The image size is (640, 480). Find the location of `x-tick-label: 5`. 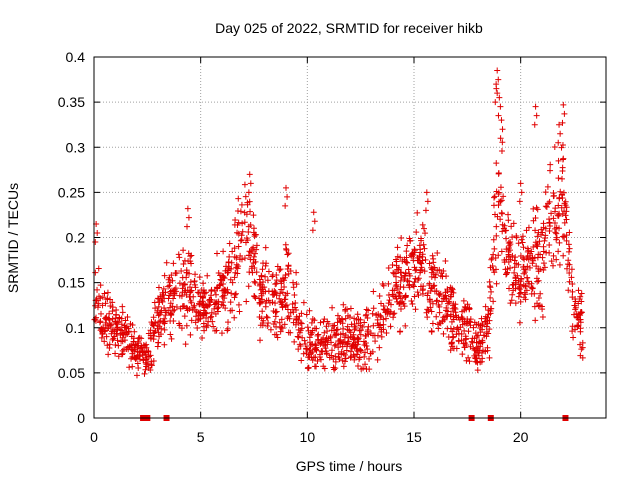

x-tick-label: 5 is located at coordinates (201, 437).